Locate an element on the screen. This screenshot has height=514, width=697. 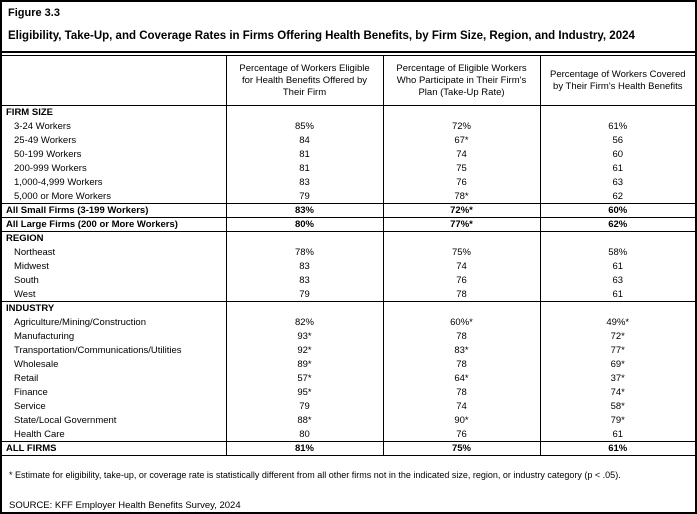
table-row: West 79 78 61 is located at coordinates (348, 294).